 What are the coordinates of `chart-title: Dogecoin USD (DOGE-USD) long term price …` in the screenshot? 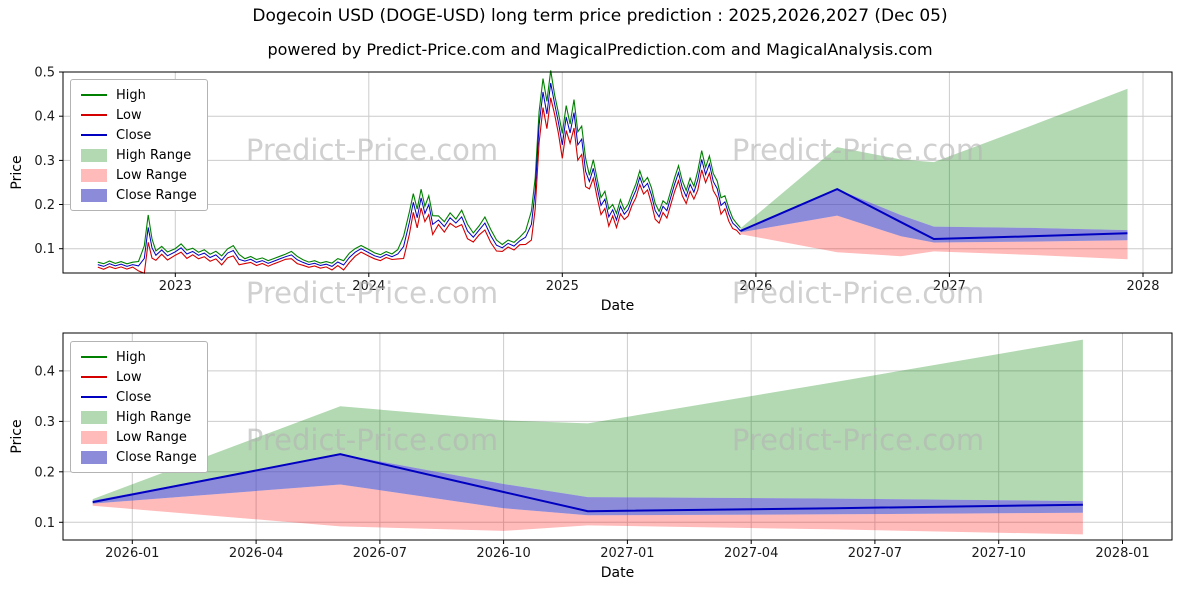 It's located at (600, 16).